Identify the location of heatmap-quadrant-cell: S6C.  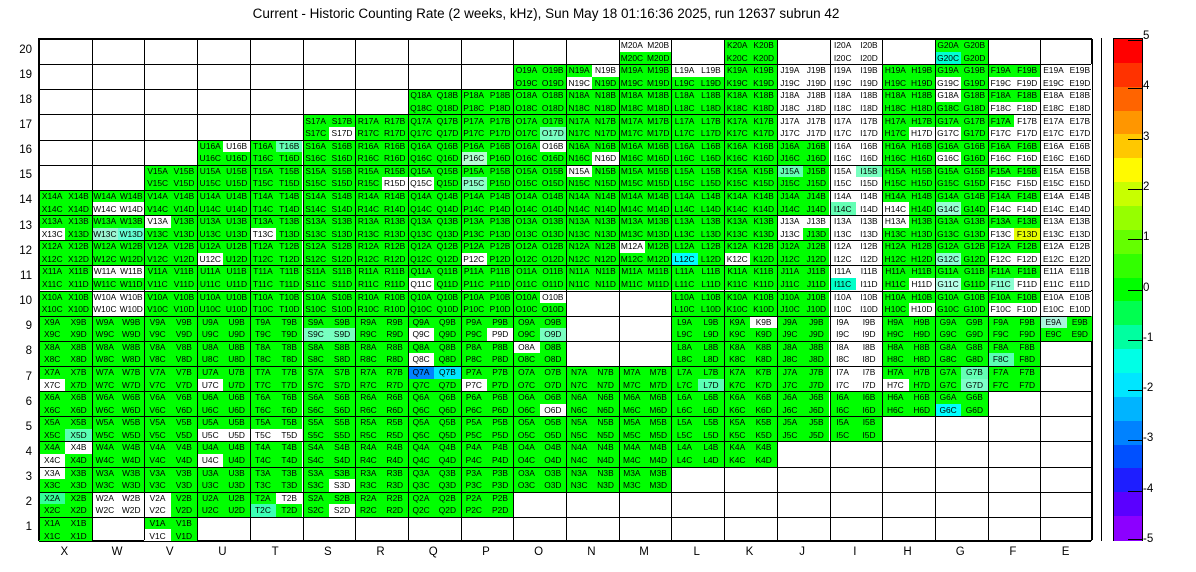
(315, 410).